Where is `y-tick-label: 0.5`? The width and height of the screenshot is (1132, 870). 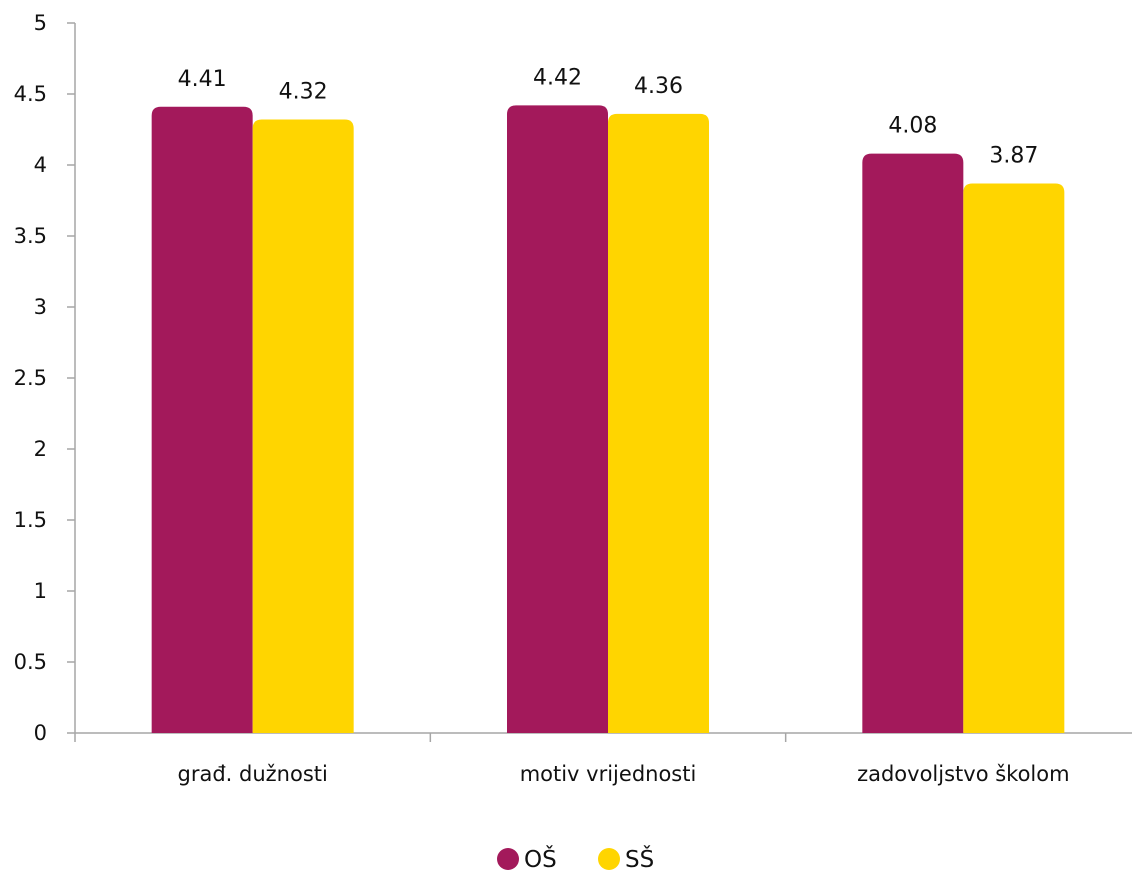
y-tick-label: 0.5 is located at coordinates (30, 662).